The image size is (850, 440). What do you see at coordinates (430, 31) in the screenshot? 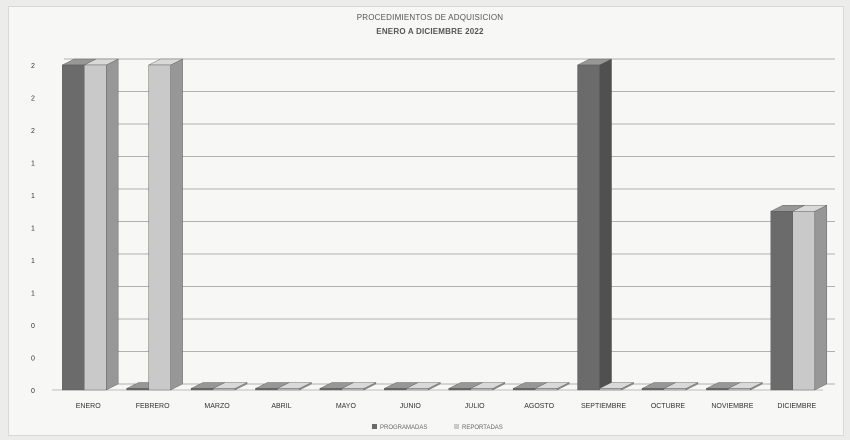
I see `chart-subtitle: ENERO A DICIEMBRE 2022` at bounding box center [430, 31].